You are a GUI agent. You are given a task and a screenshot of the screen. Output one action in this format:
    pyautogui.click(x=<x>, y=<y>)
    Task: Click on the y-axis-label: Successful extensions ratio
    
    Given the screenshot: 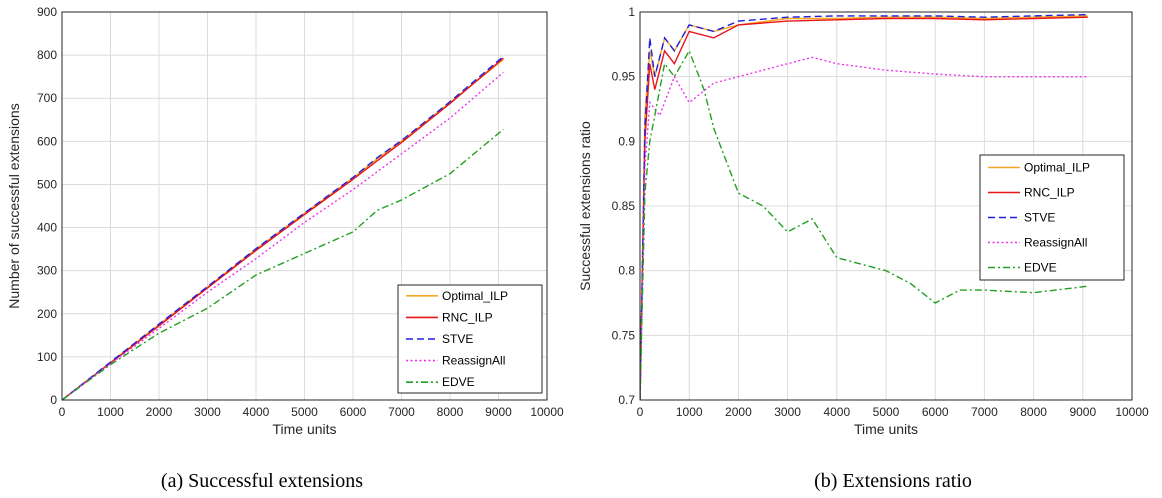 What is the action you would take?
    pyautogui.click(x=585, y=206)
    